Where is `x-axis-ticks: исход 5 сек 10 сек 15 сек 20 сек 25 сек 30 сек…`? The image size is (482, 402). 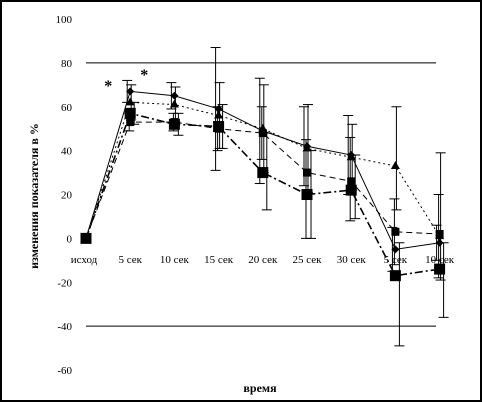 x-axis-ticks: исход 5 сек 10 сек 15 сек 20 сек 25 сек 30 сек… is located at coordinates (263, 260).